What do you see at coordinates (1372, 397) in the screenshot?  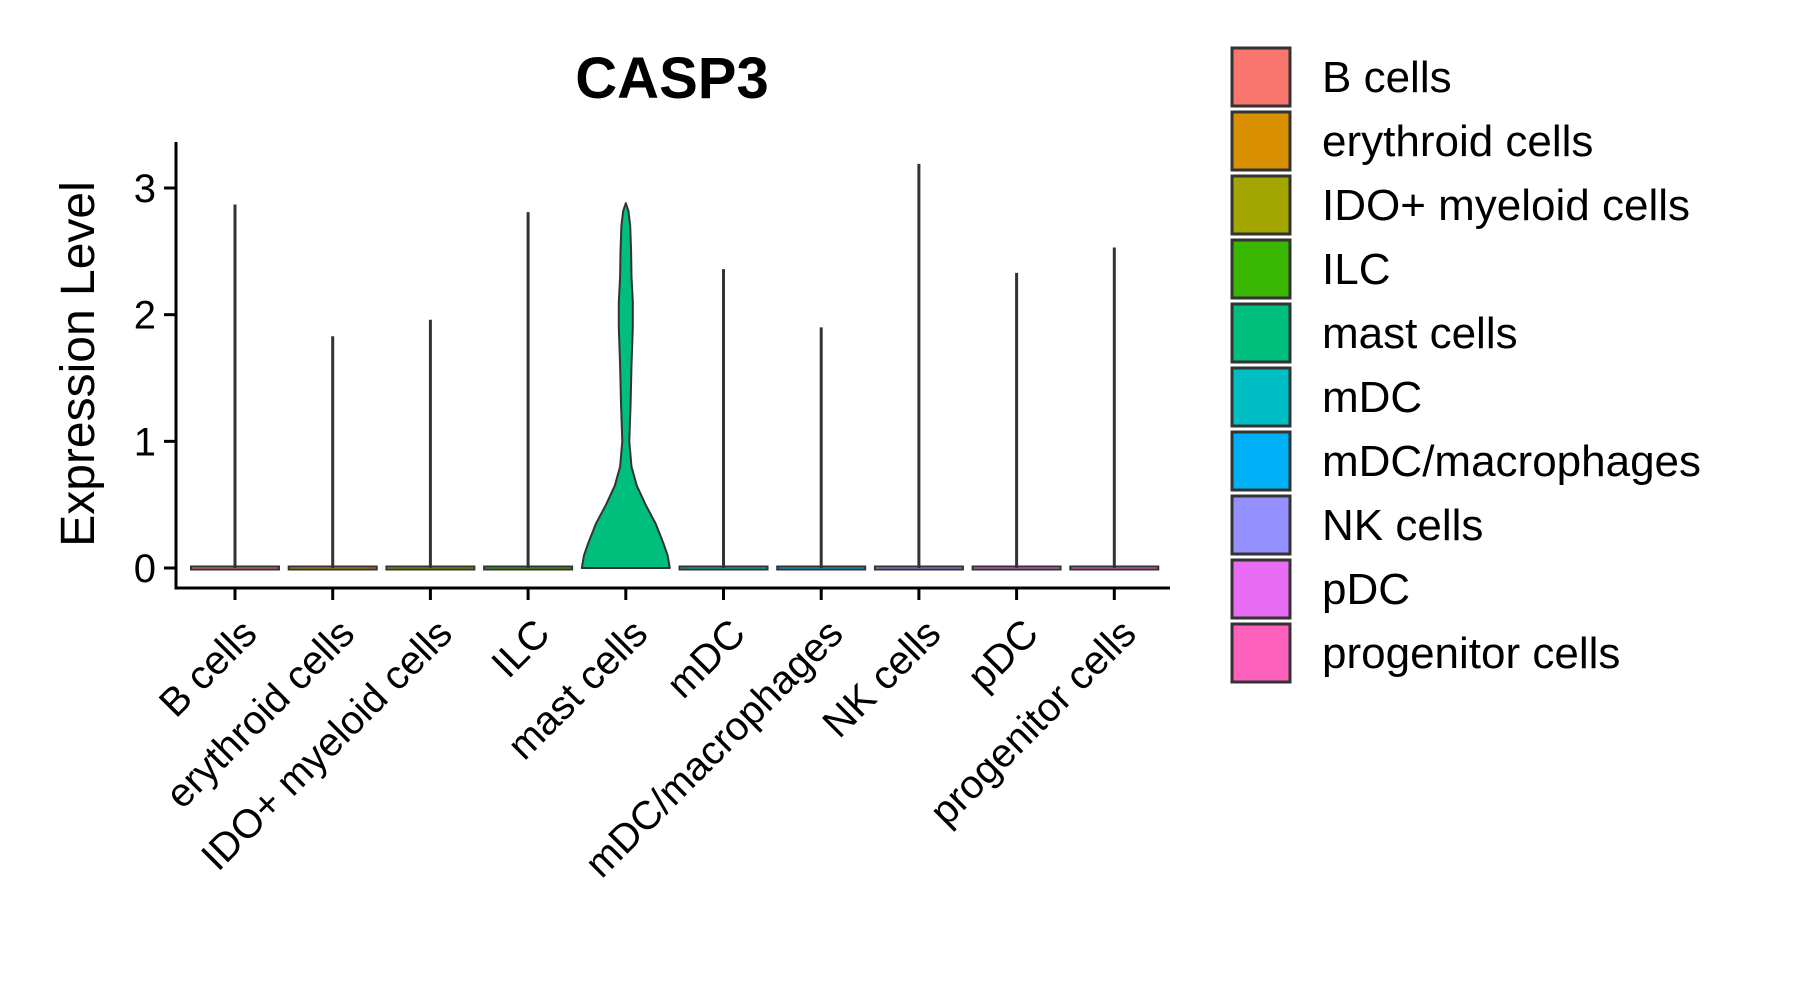 I see `legend-label: mDC` at bounding box center [1372, 397].